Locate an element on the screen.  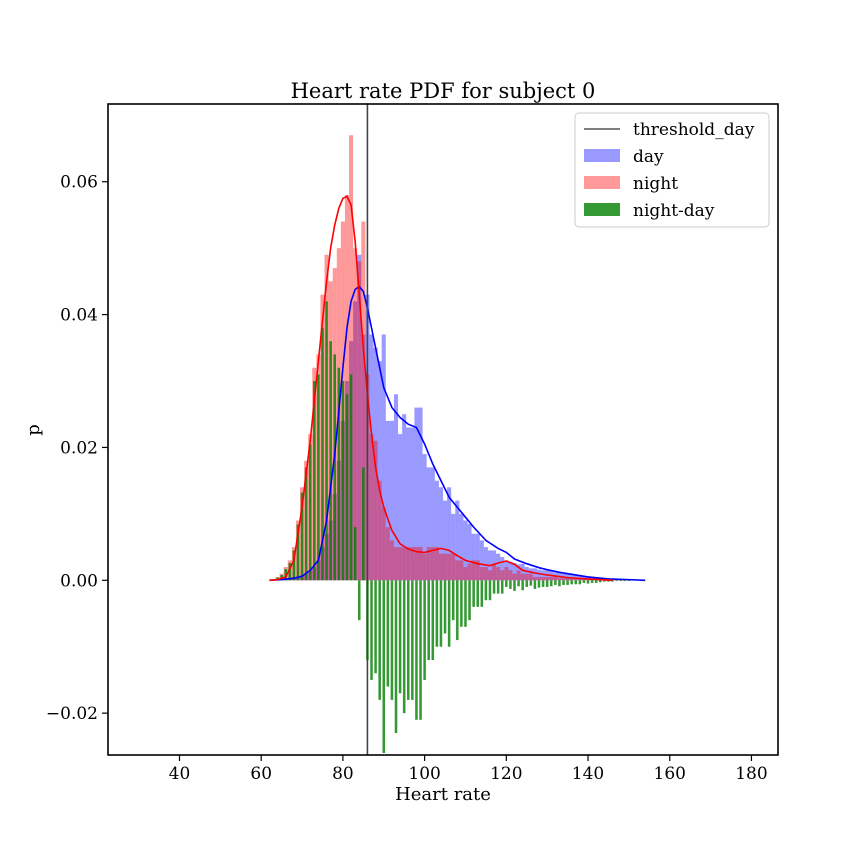
legend-label-day: day is located at coordinates (648, 157).